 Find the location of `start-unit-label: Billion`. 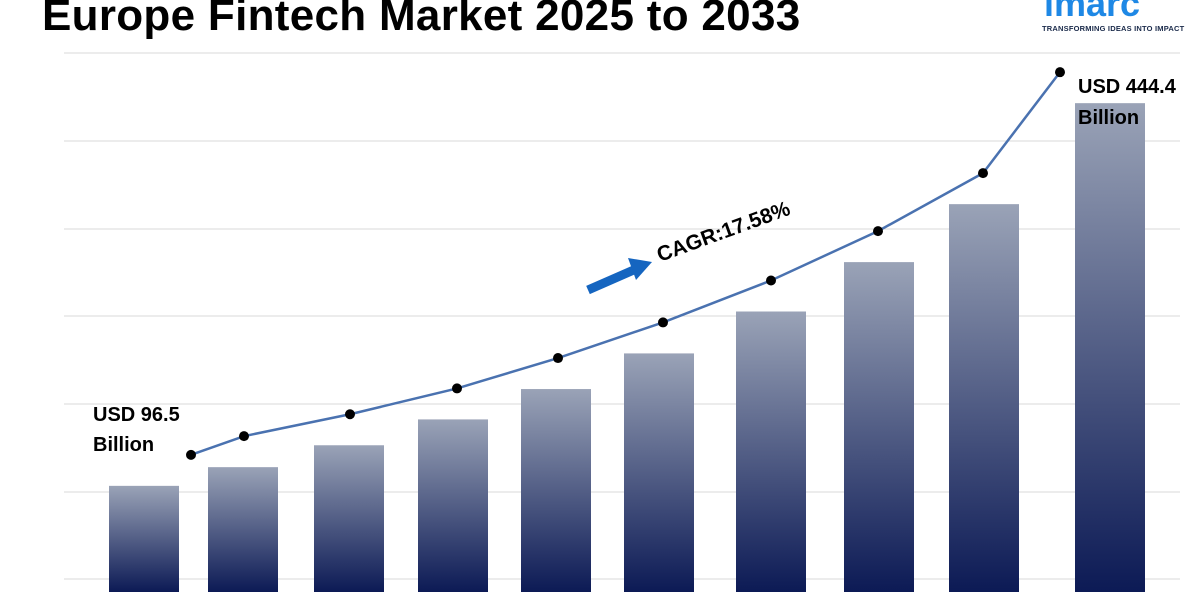

start-unit-label: Billion is located at coordinates (123, 445).